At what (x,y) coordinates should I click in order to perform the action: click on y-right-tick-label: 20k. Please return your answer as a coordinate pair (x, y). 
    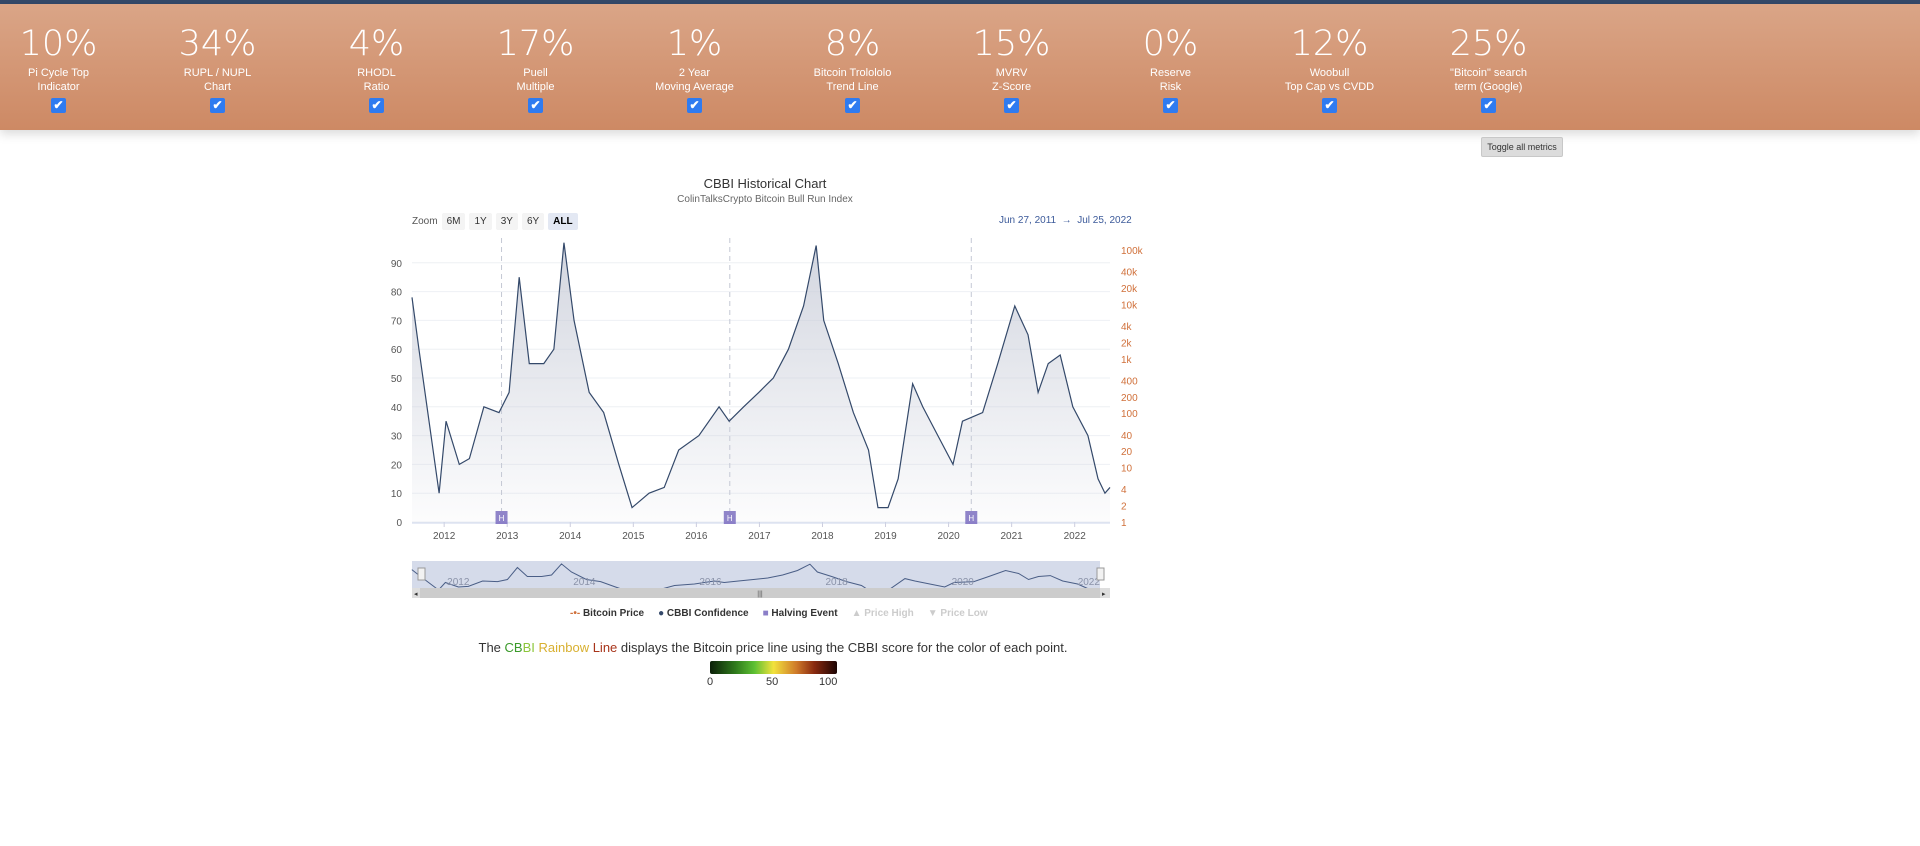
    Looking at the image, I should click on (1129, 289).